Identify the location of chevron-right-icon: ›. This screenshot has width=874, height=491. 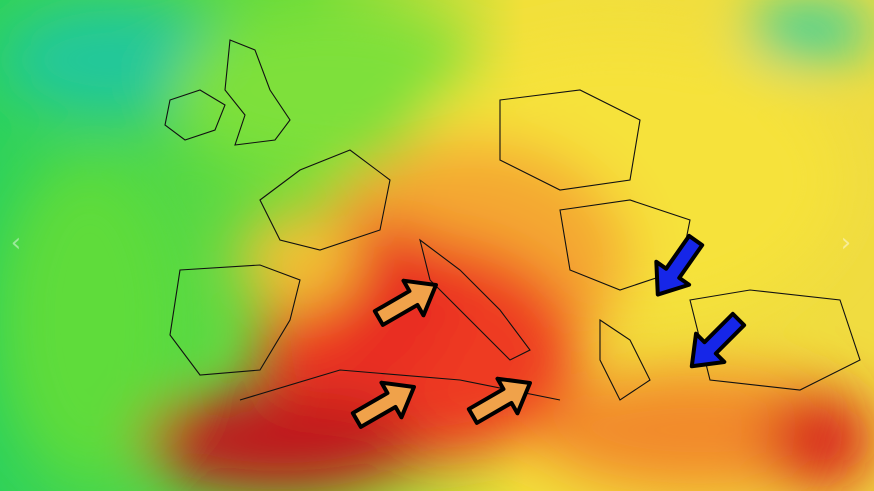
(846, 243).